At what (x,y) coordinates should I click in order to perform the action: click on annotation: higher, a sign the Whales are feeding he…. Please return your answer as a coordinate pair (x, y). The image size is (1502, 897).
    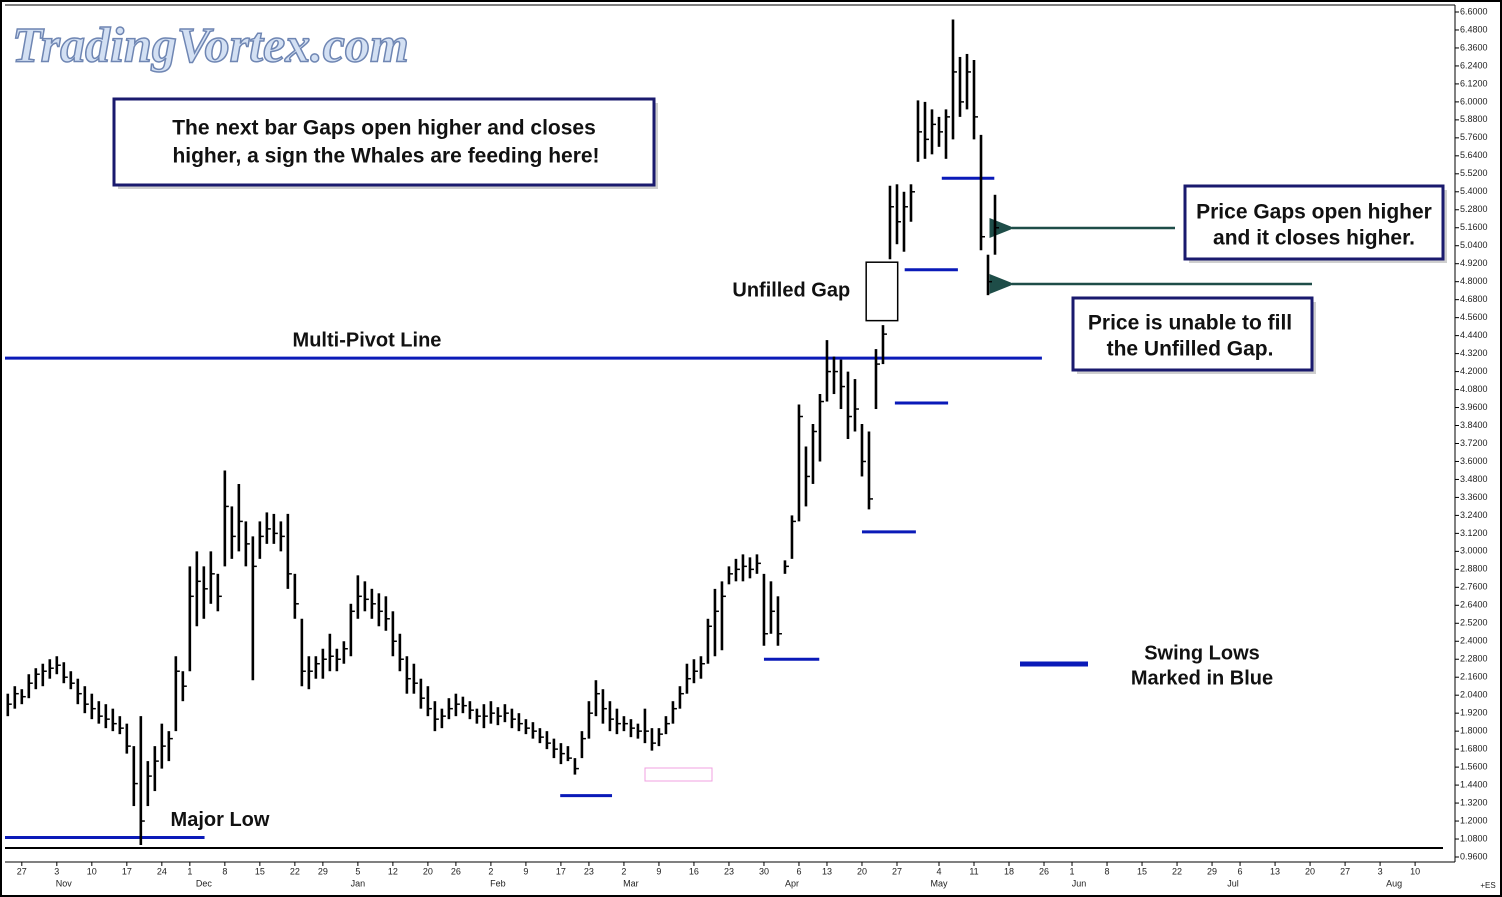
    Looking at the image, I should click on (385, 156).